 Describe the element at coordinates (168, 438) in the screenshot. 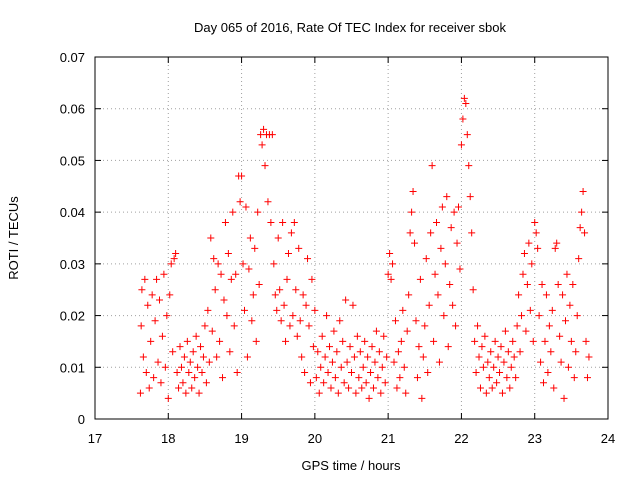

I see `x-tick-label: 18` at that location.